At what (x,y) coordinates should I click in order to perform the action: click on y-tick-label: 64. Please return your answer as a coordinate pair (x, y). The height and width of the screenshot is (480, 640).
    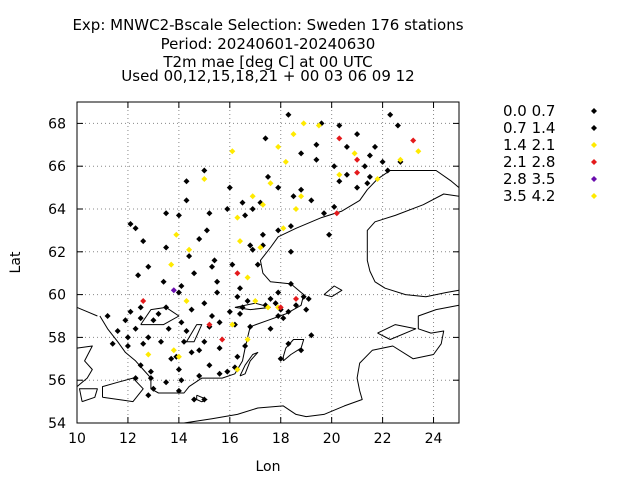
    Looking at the image, I should click on (57, 210).